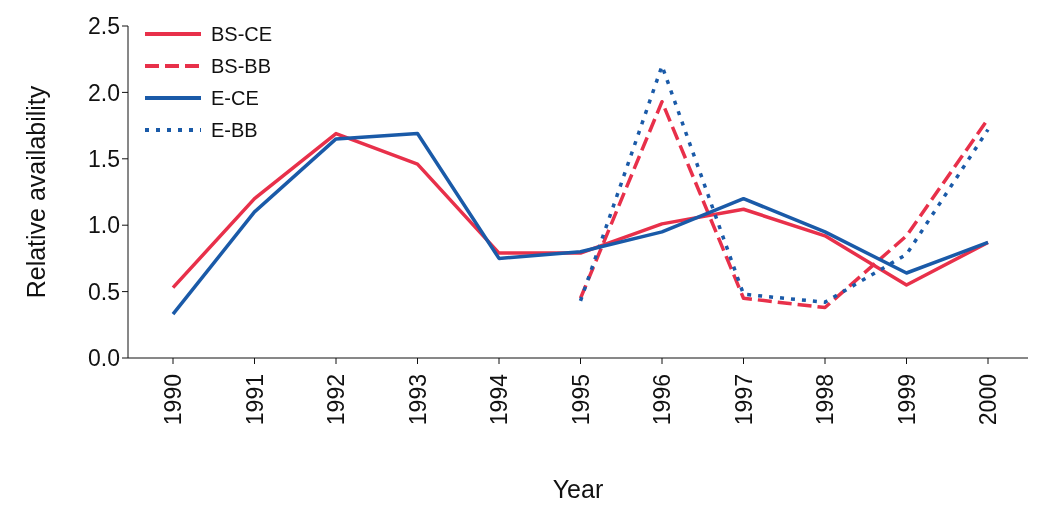 The image size is (1063, 509). Describe the element at coordinates (173, 400) in the screenshot. I see `x-tick-label: 1990` at that location.